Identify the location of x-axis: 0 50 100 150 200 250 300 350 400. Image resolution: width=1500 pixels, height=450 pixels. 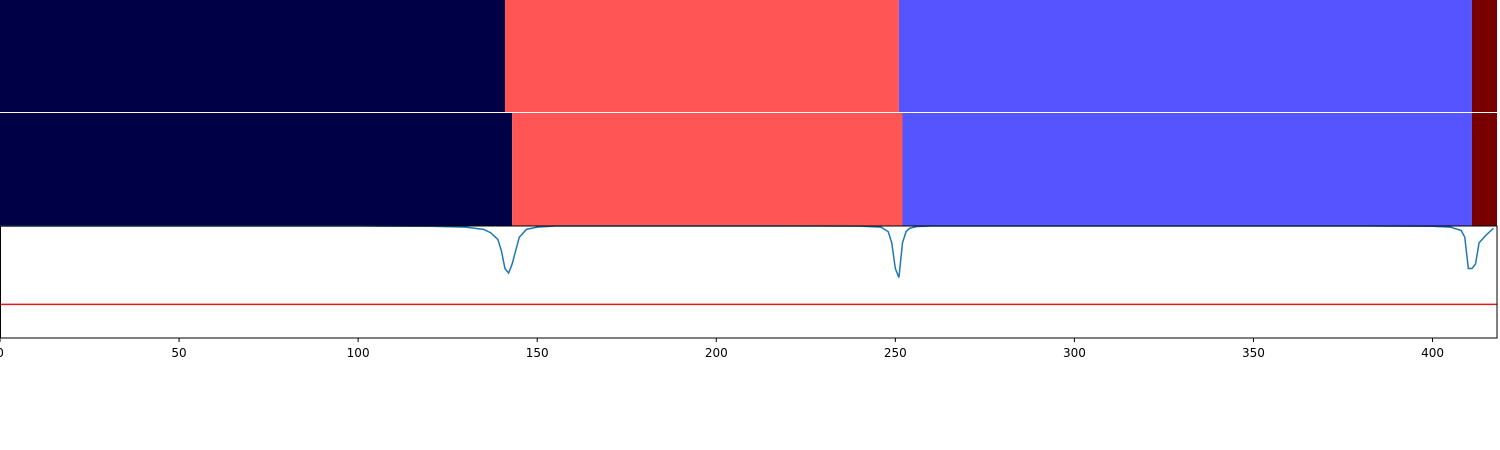
(722, 349).